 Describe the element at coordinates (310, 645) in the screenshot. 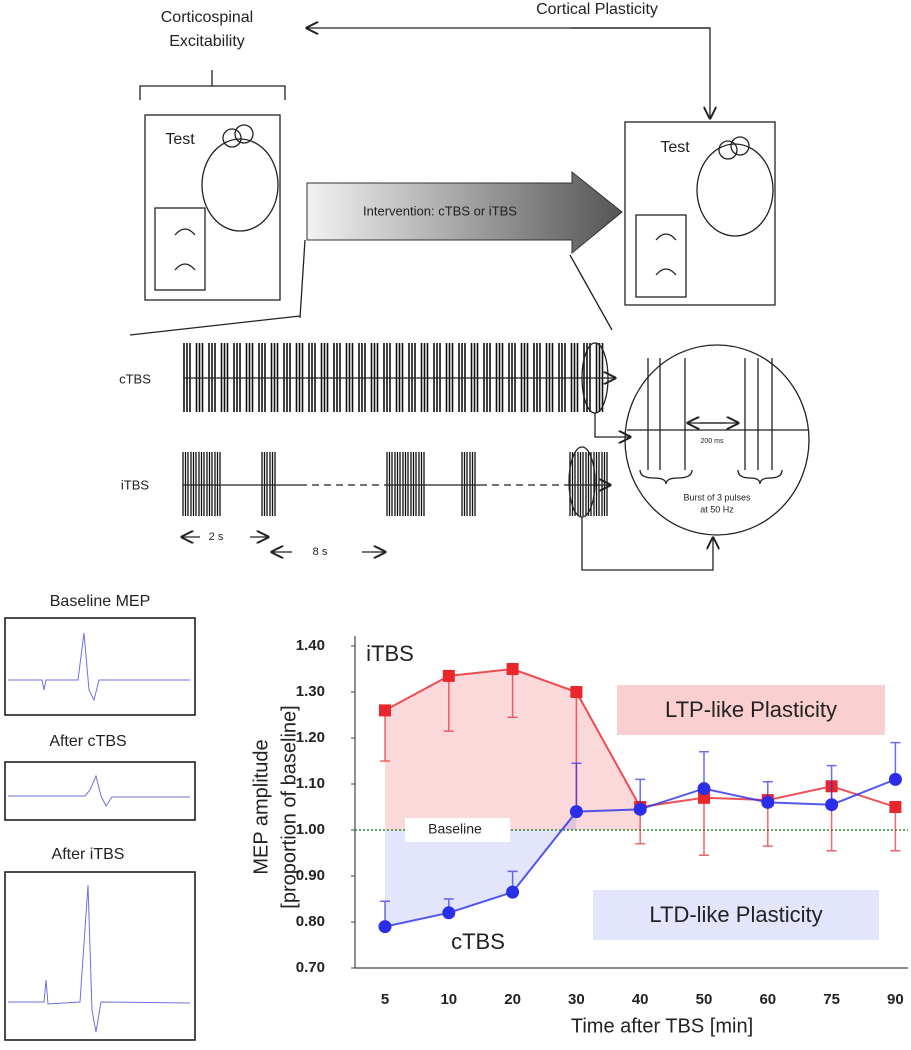

I see `y-tick-label: 1.40` at that location.